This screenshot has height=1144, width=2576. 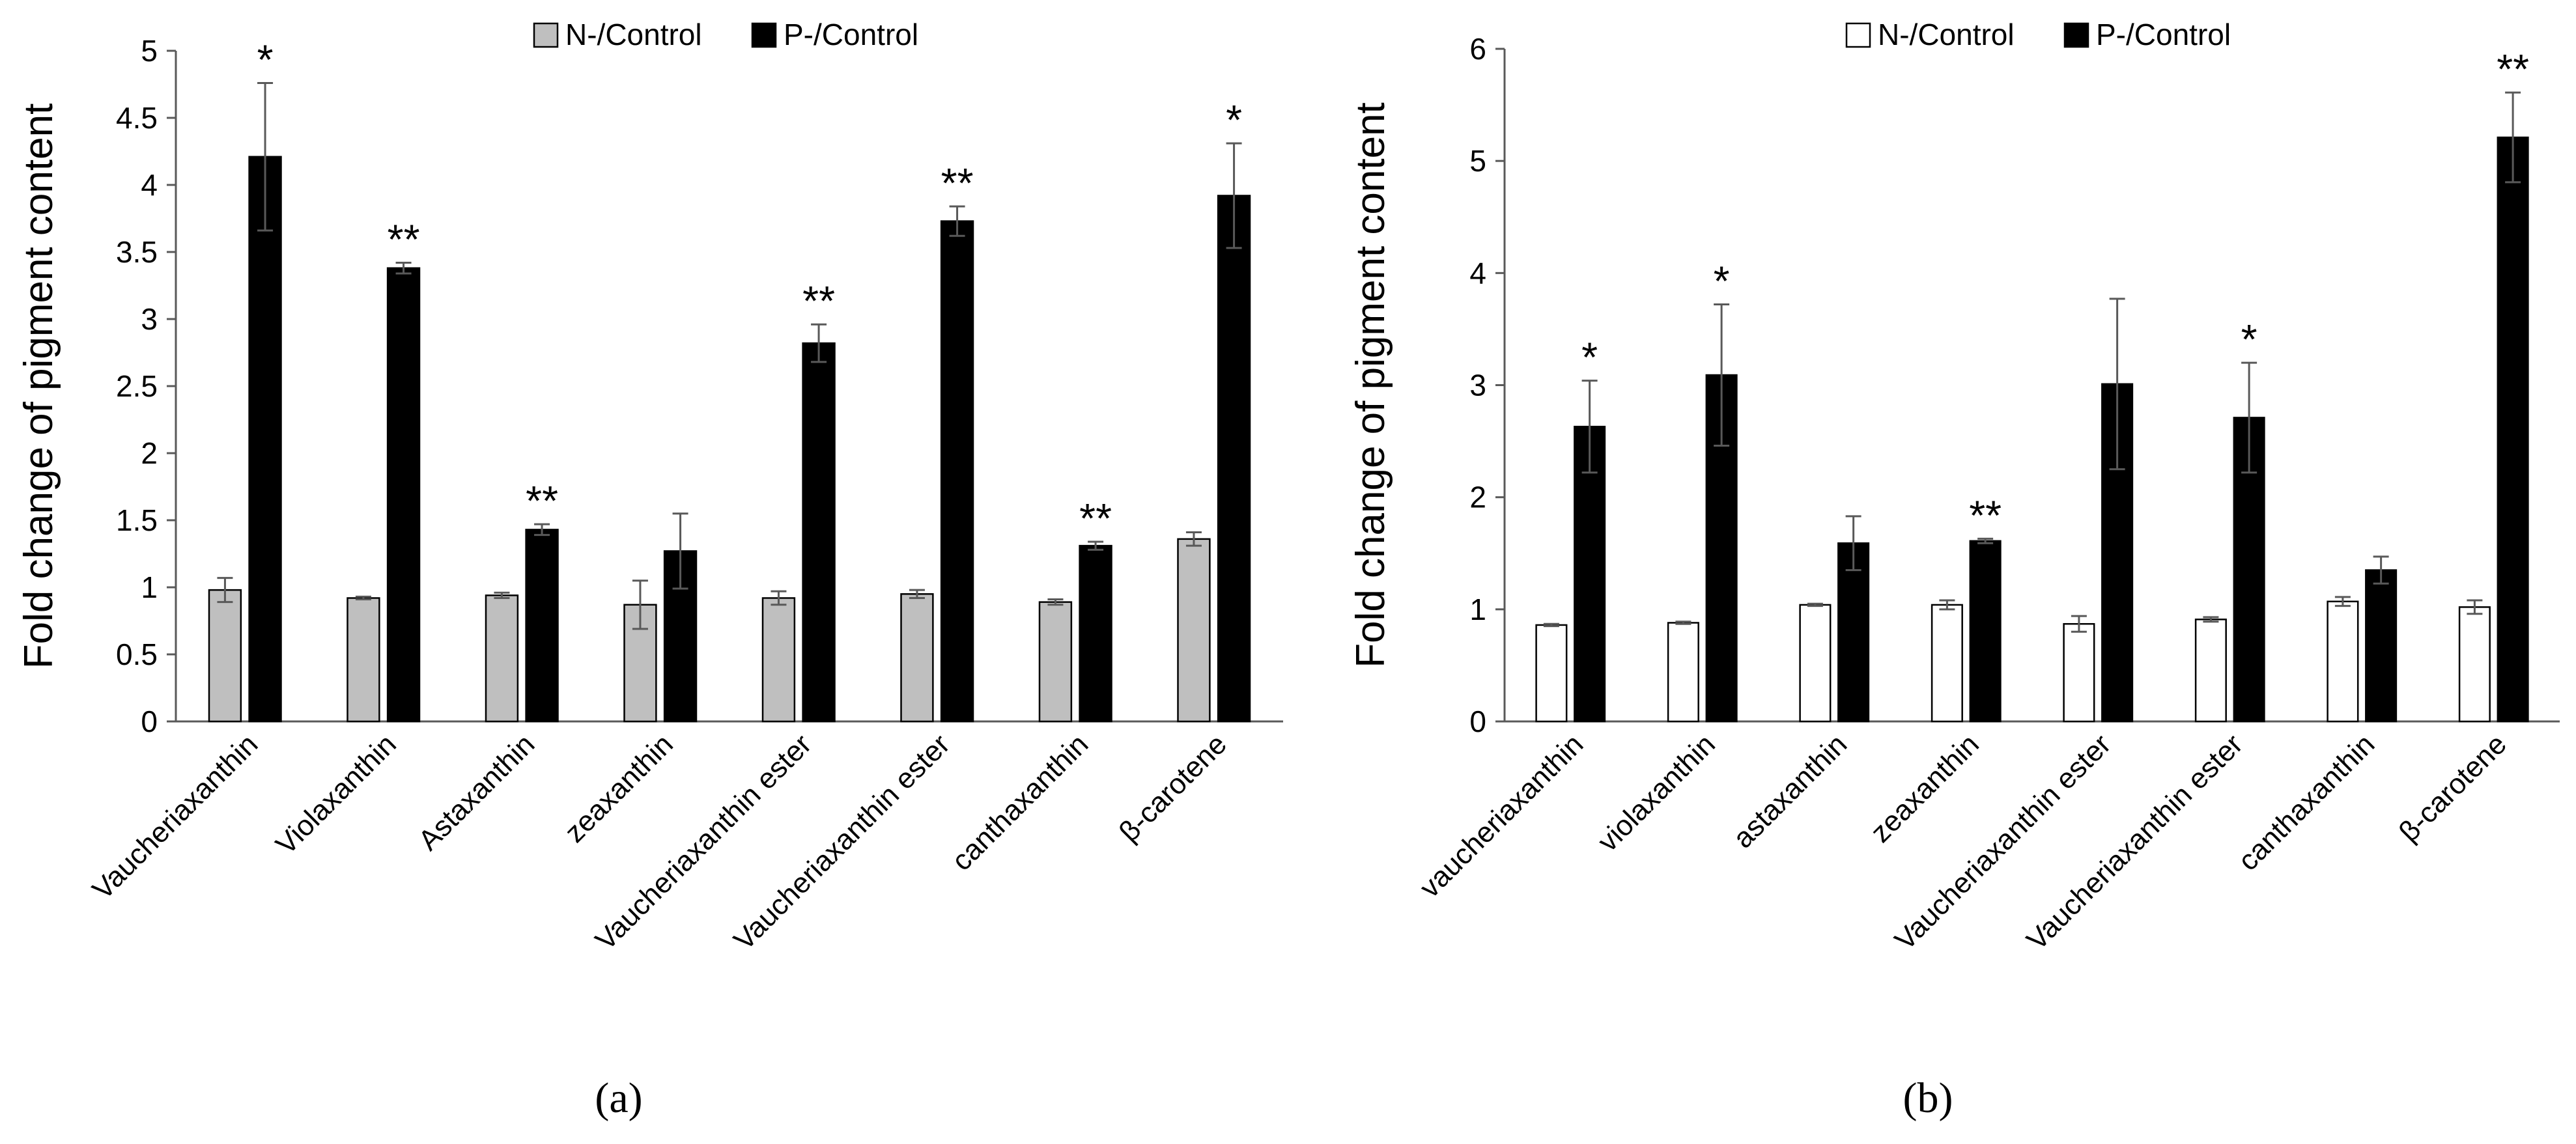 What do you see at coordinates (619, 788) in the screenshot?
I see `x-tick-label: zeaxanthin` at bounding box center [619, 788].